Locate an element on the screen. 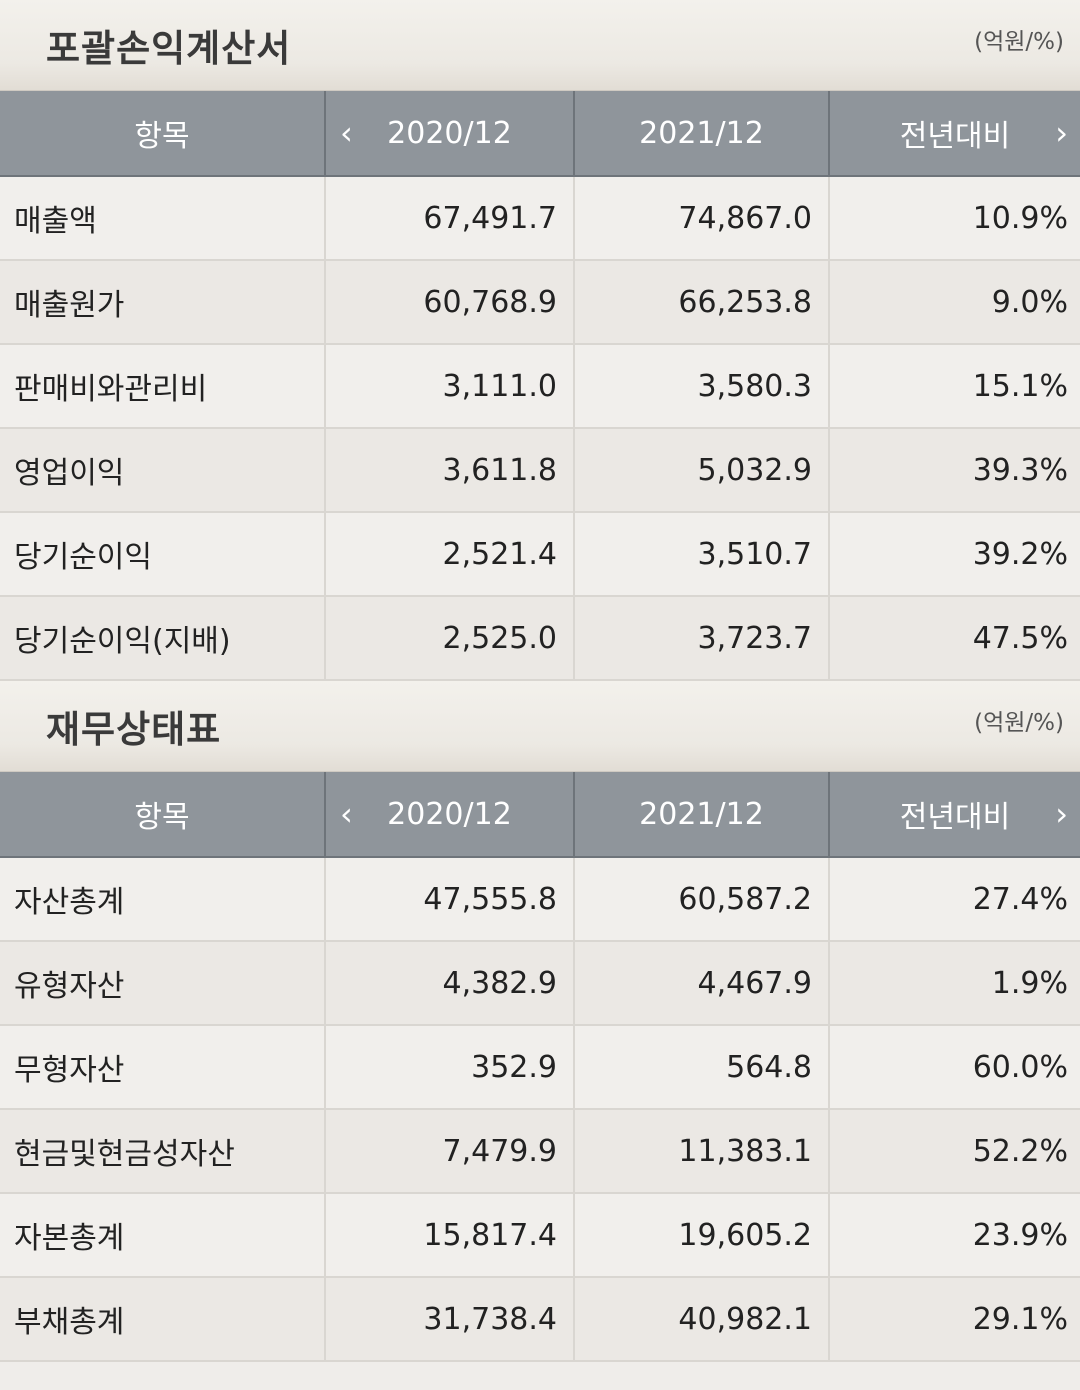 The image size is (1080, 1390). value-yoy: 47.5% is located at coordinates (954, 638).